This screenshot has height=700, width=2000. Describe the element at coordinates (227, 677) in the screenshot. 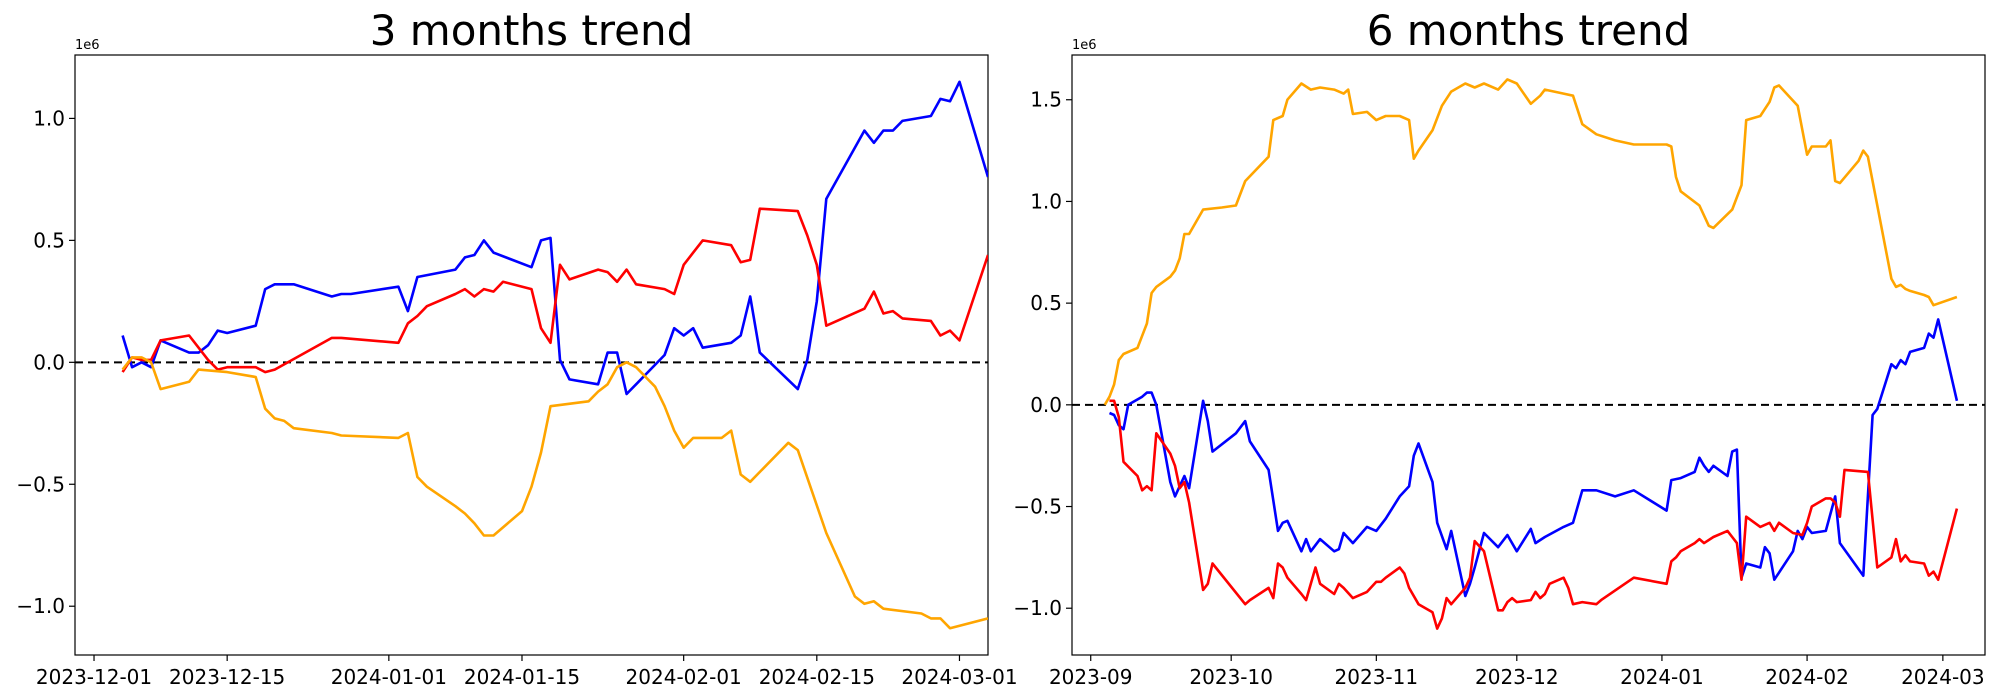

I see `x-tick-label: 2023-12-15` at that location.